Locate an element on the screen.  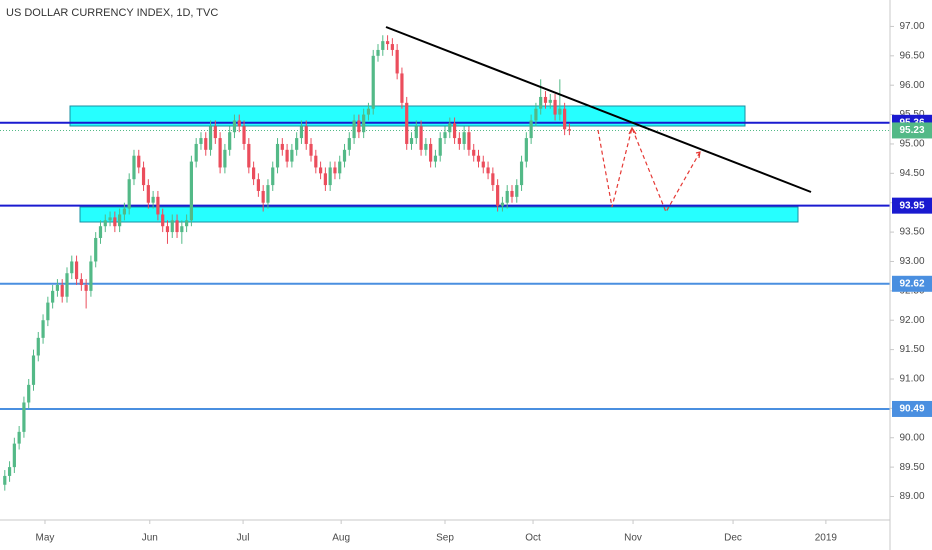
y-tick-label: 90.00 is located at coordinates (911, 437).